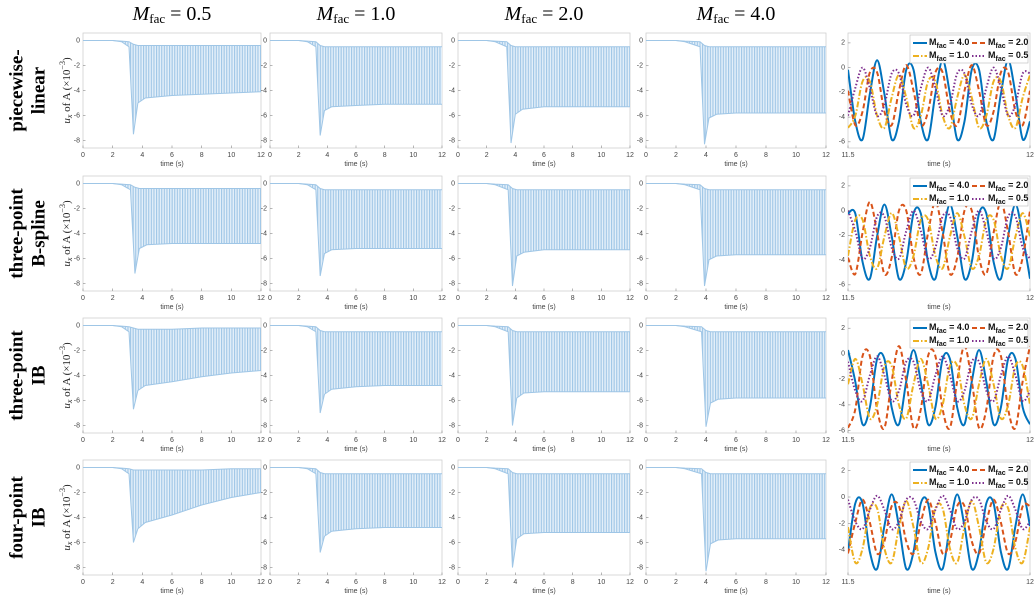  What do you see at coordinates (1008, 470) in the screenshot?
I see `legend-label: Mfac = 2.0` at bounding box center [1008, 470].